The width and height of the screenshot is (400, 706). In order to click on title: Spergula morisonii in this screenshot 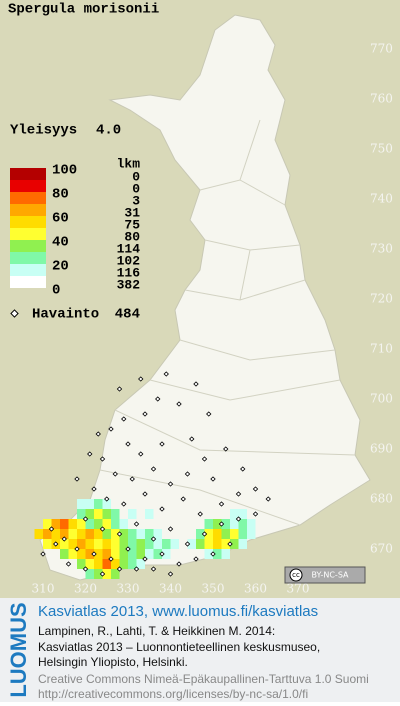, I will do `click(83, 10)`.